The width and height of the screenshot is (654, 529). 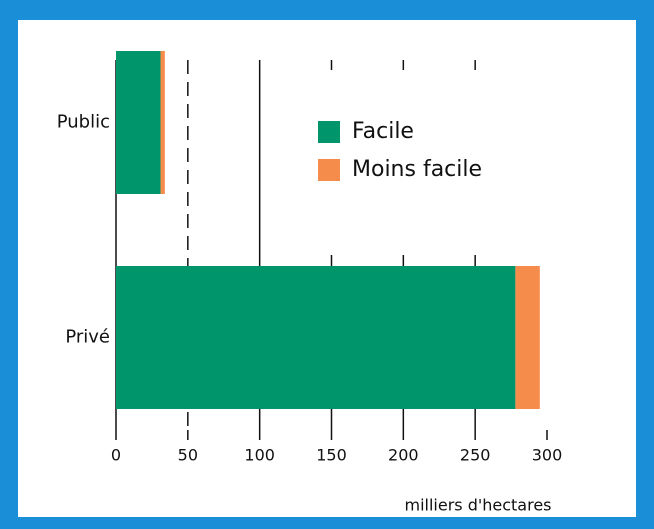 I want to click on x-tick-label: 100, so click(x=259, y=455).